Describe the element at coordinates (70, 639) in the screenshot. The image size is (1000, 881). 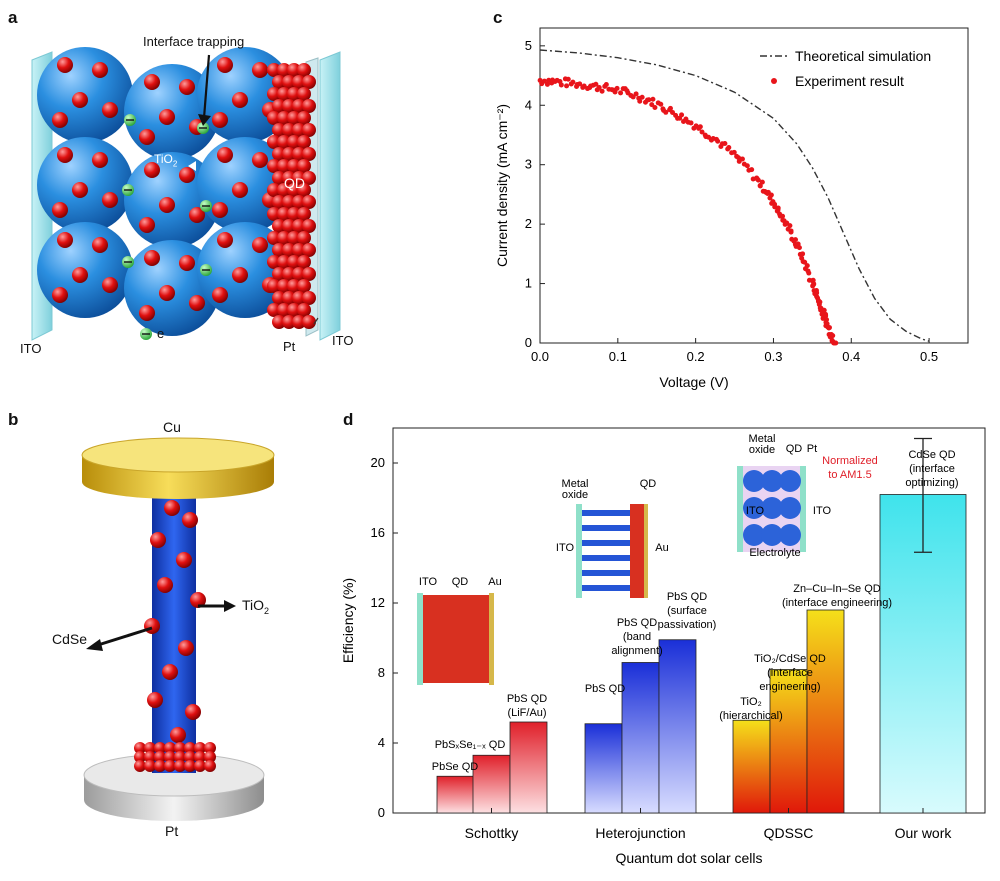
I see `cdse-label: CdSe` at that location.